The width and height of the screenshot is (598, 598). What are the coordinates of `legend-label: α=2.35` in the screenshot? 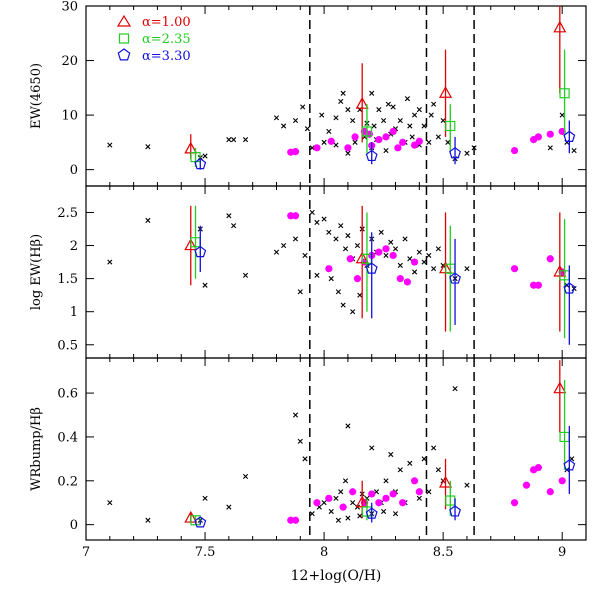 It's located at (166, 39).